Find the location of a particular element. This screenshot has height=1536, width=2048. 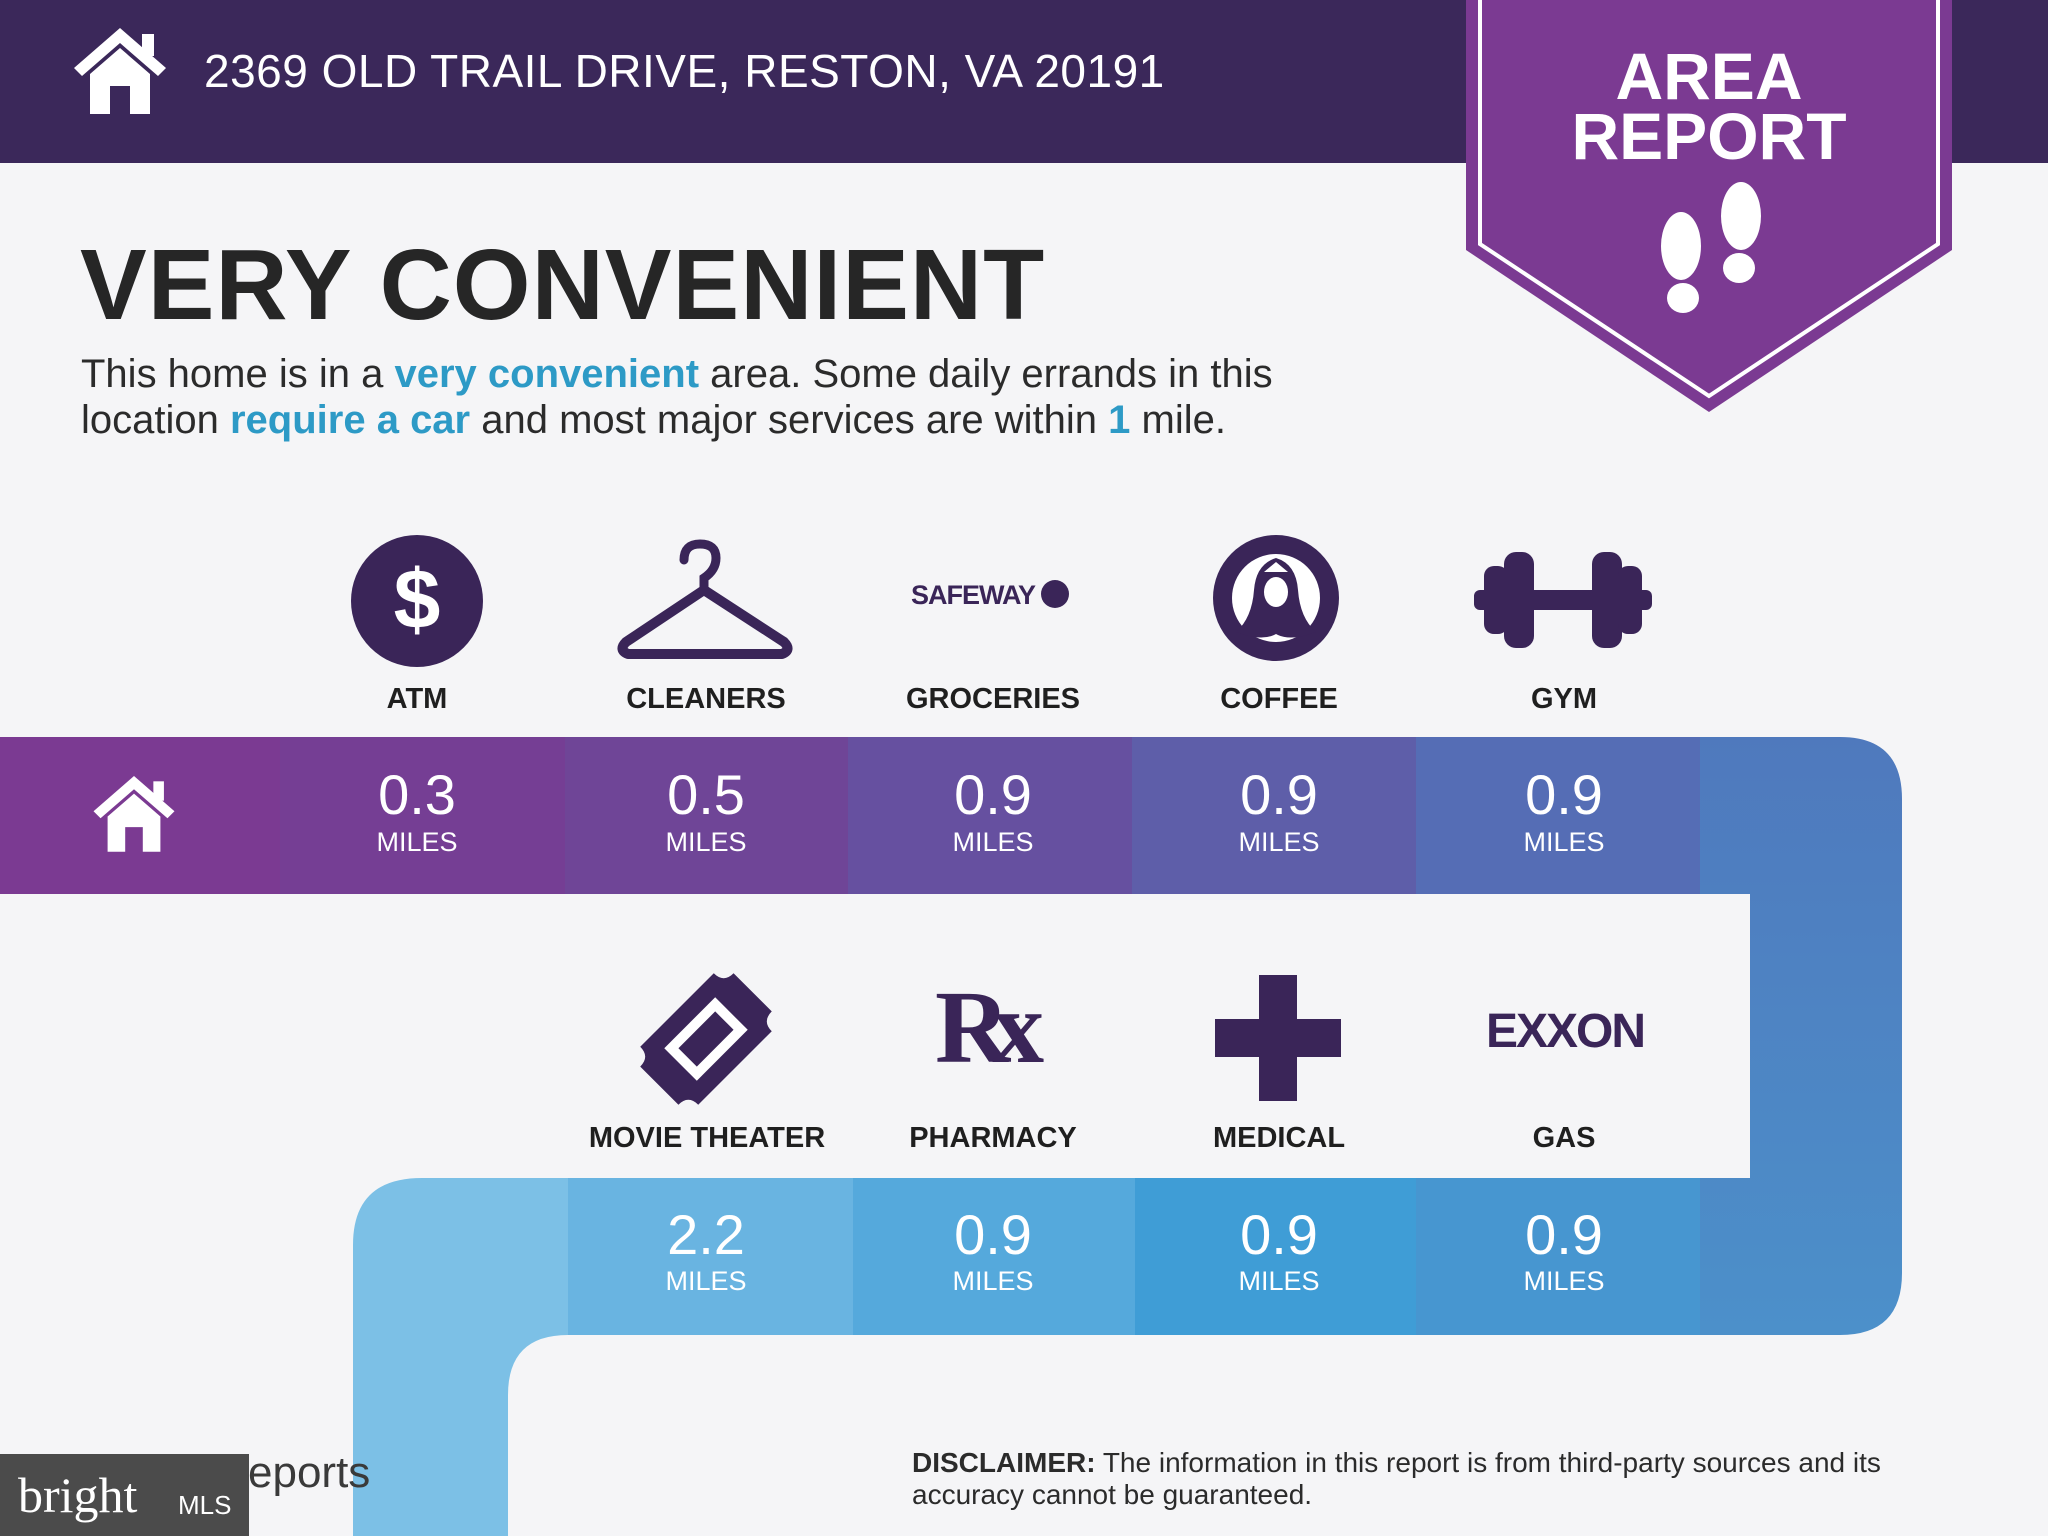

distance-cell-gas is located at coordinates (1558, 1256).